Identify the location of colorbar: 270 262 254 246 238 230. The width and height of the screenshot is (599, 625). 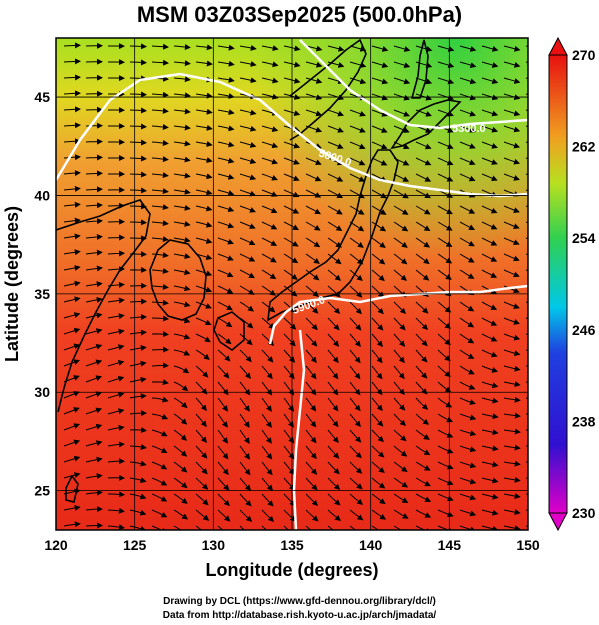
(572, 284).